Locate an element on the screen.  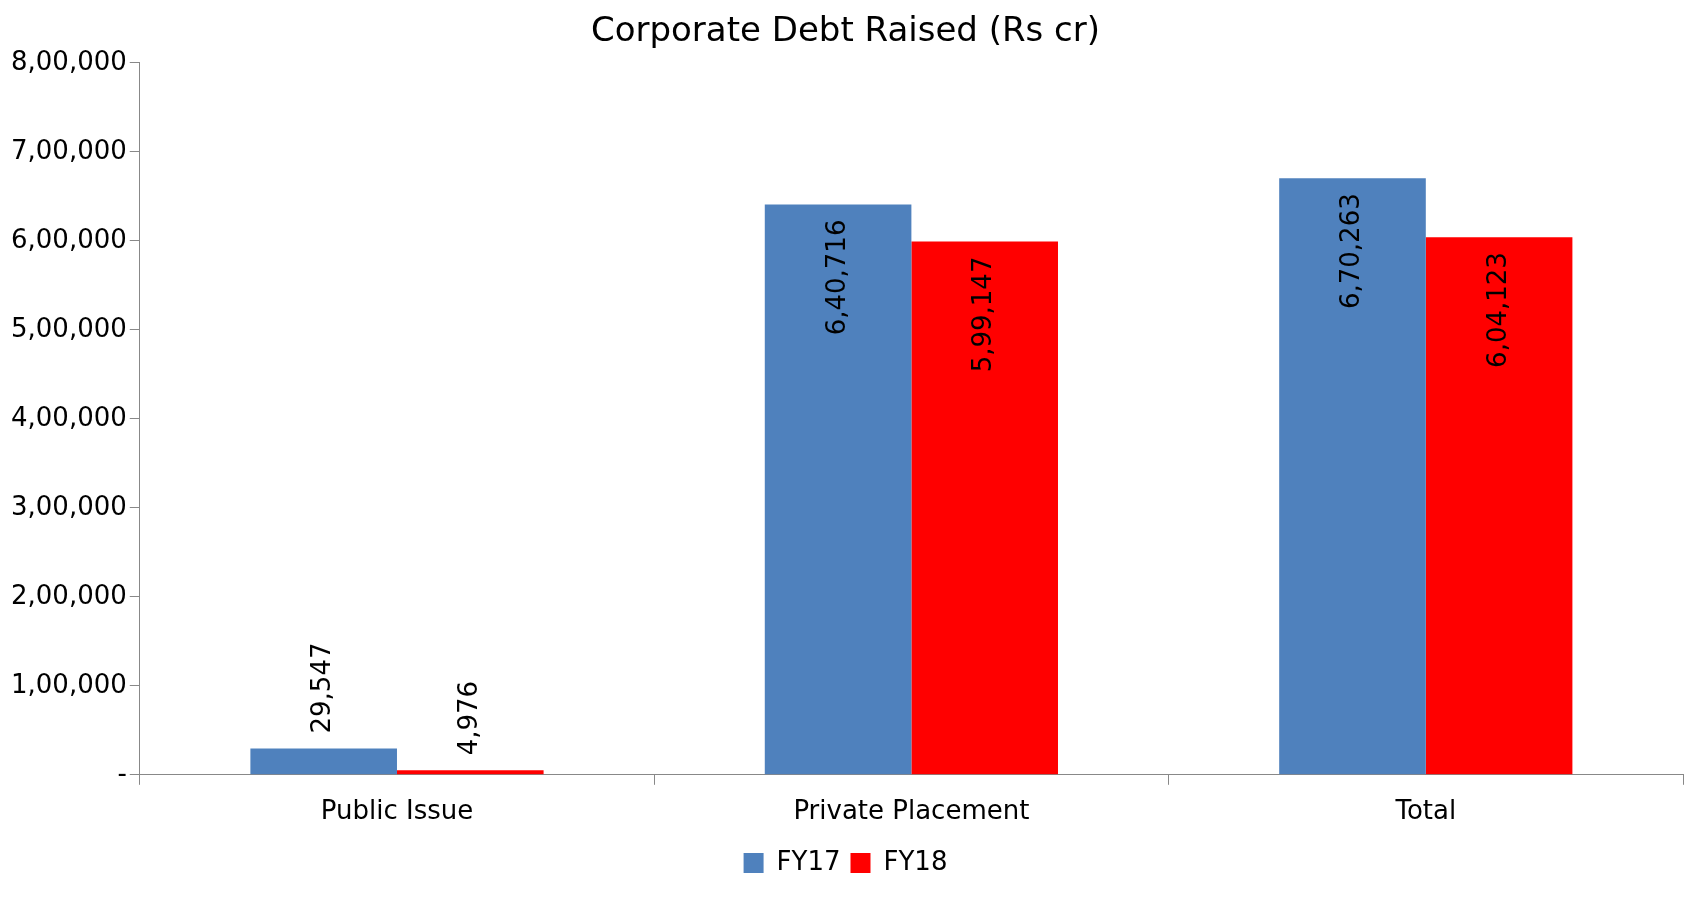
y-tick-label: 1,00,000 is located at coordinates (69, 683).